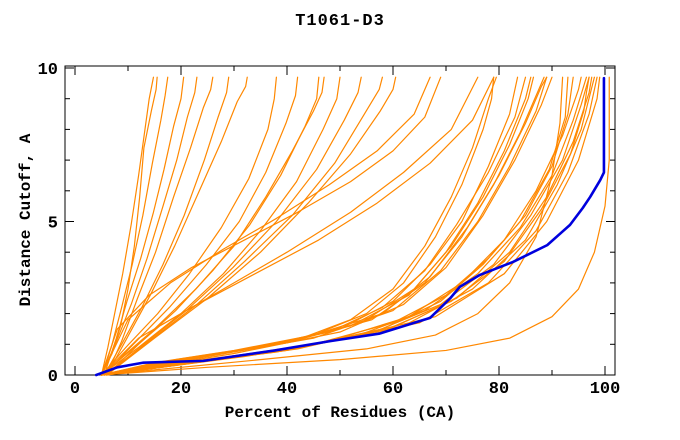  What do you see at coordinates (75, 389) in the screenshot?
I see `x-tick-label: 0` at bounding box center [75, 389].